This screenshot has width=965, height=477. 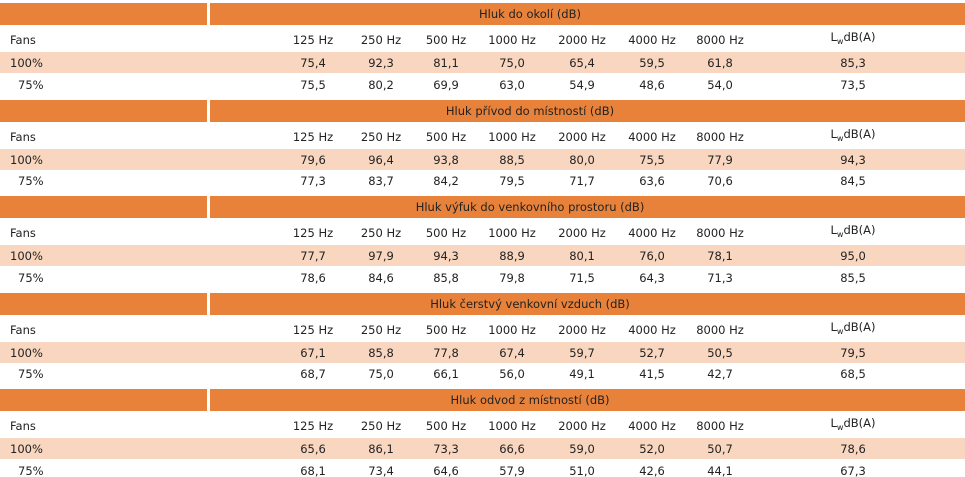 What do you see at coordinates (313, 449) in the screenshot?
I see `cell: 65,6` at bounding box center [313, 449].